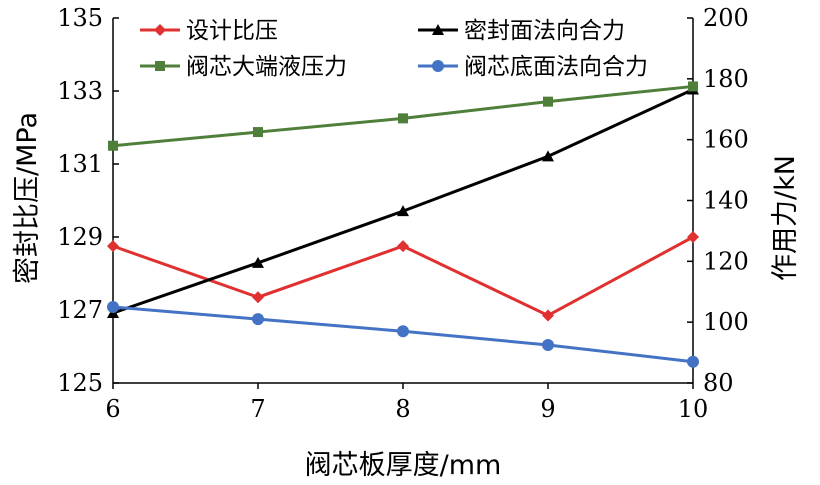  I want to click on x-tick-label: 6, so click(112, 409).